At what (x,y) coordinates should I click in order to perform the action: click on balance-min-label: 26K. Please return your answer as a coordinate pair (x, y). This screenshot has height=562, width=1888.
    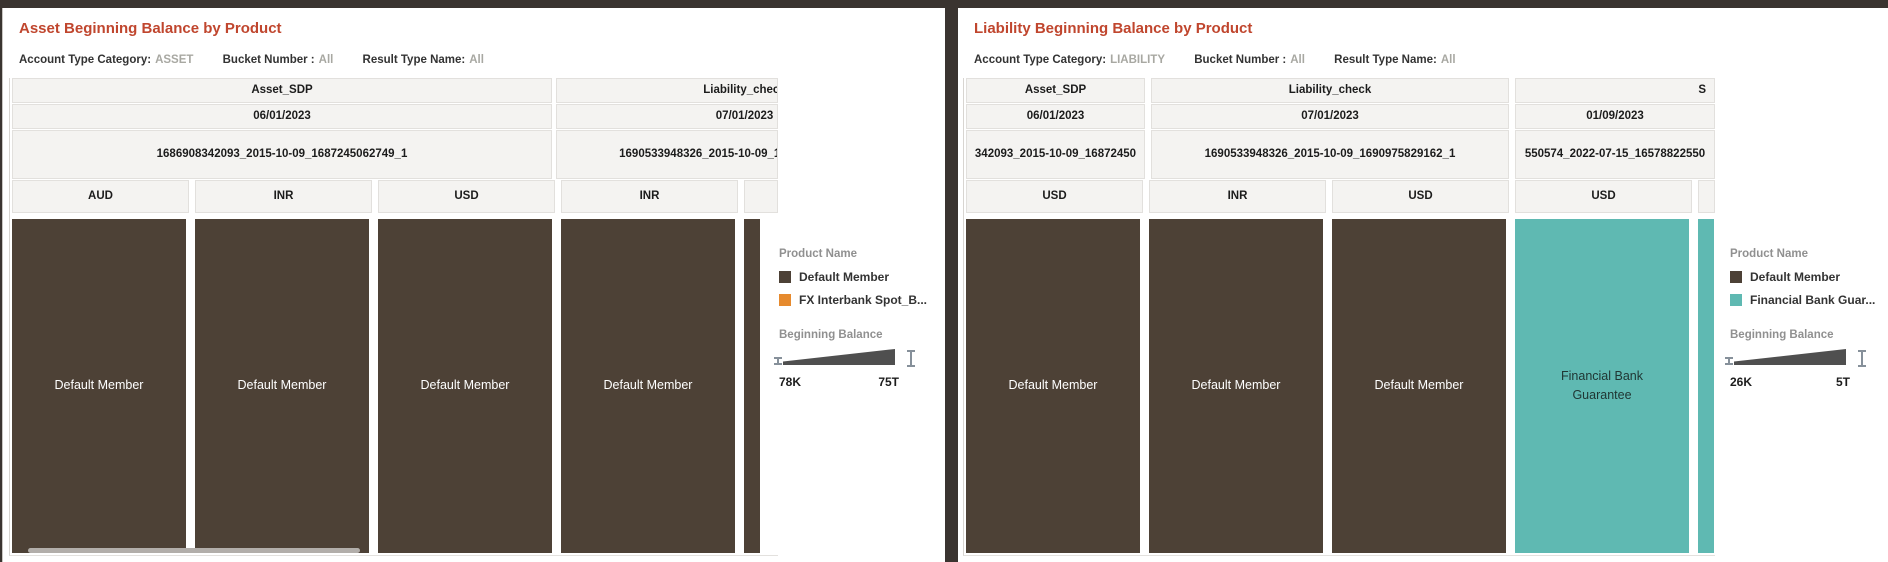
    Looking at the image, I should click on (1741, 382).